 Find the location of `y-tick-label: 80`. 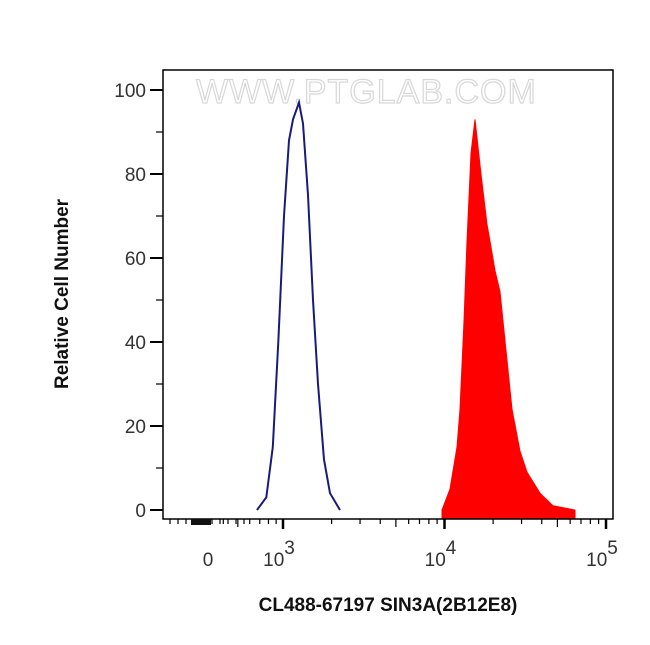

y-tick-label: 80 is located at coordinates (135, 175).